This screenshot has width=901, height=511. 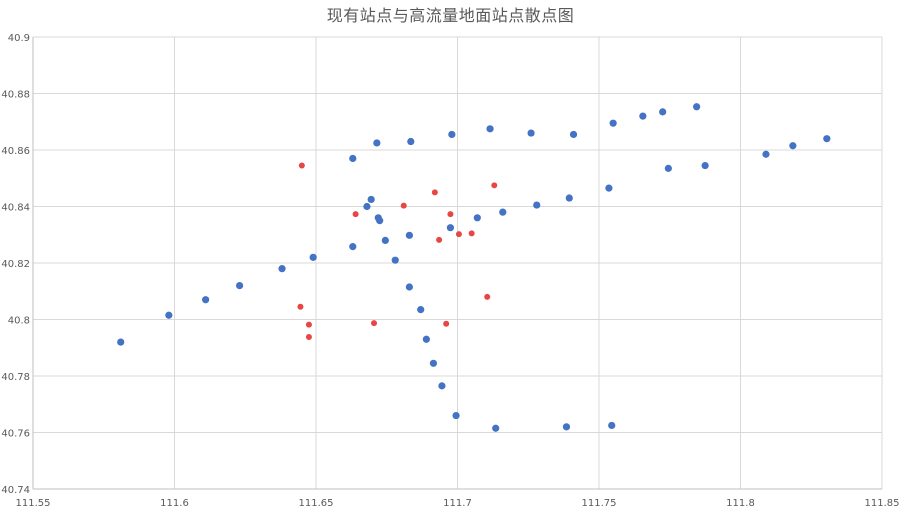 I want to click on y-tick-label: 40.82, so click(x=15, y=264).